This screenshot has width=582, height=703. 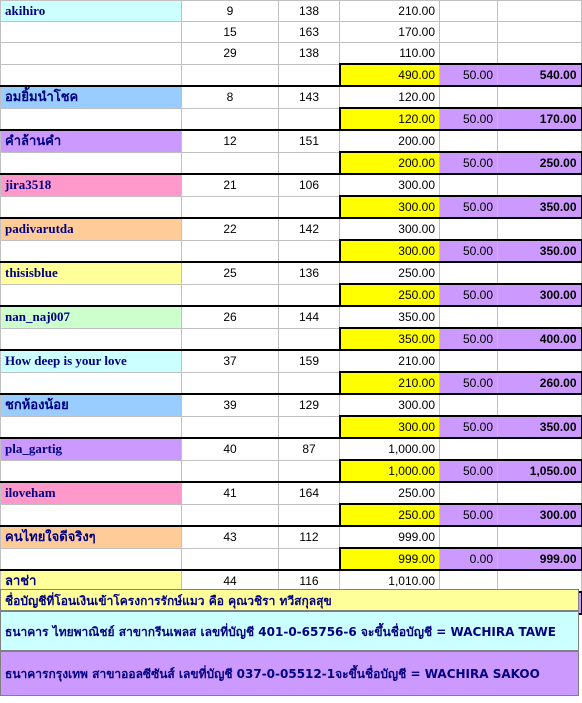 What do you see at coordinates (539, 75) in the screenshot?
I see `total-cell: 540.00` at bounding box center [539, 75].